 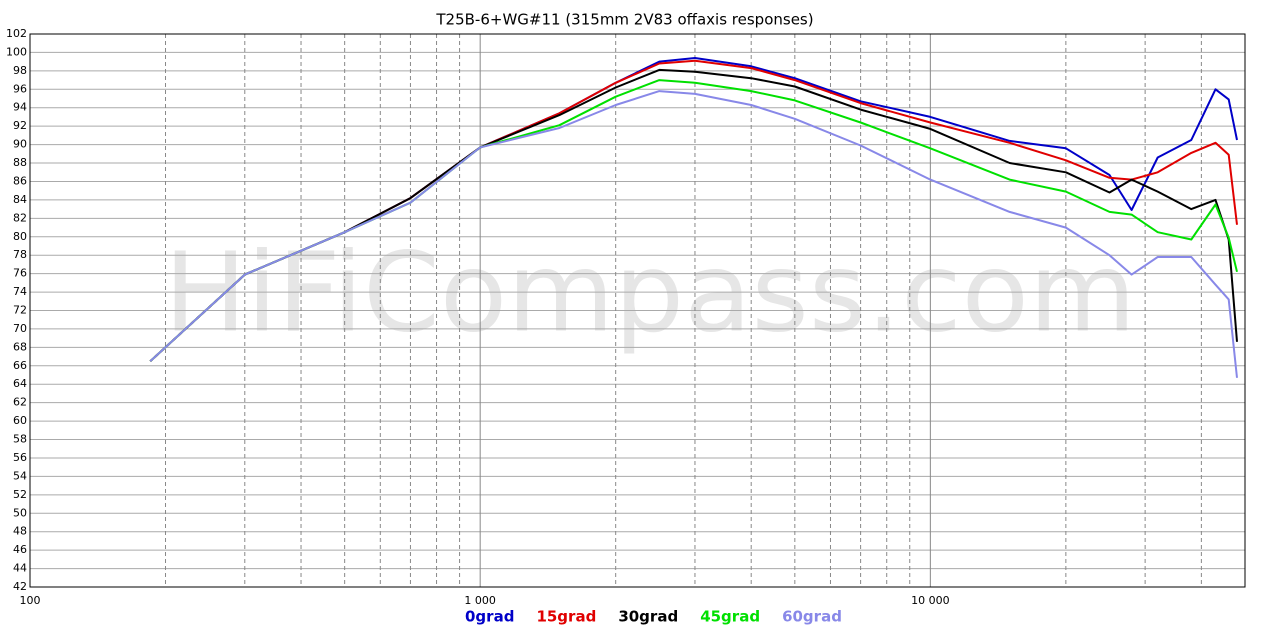 I want to click on legend-entry: 60grad, so click(x=812, y=617).